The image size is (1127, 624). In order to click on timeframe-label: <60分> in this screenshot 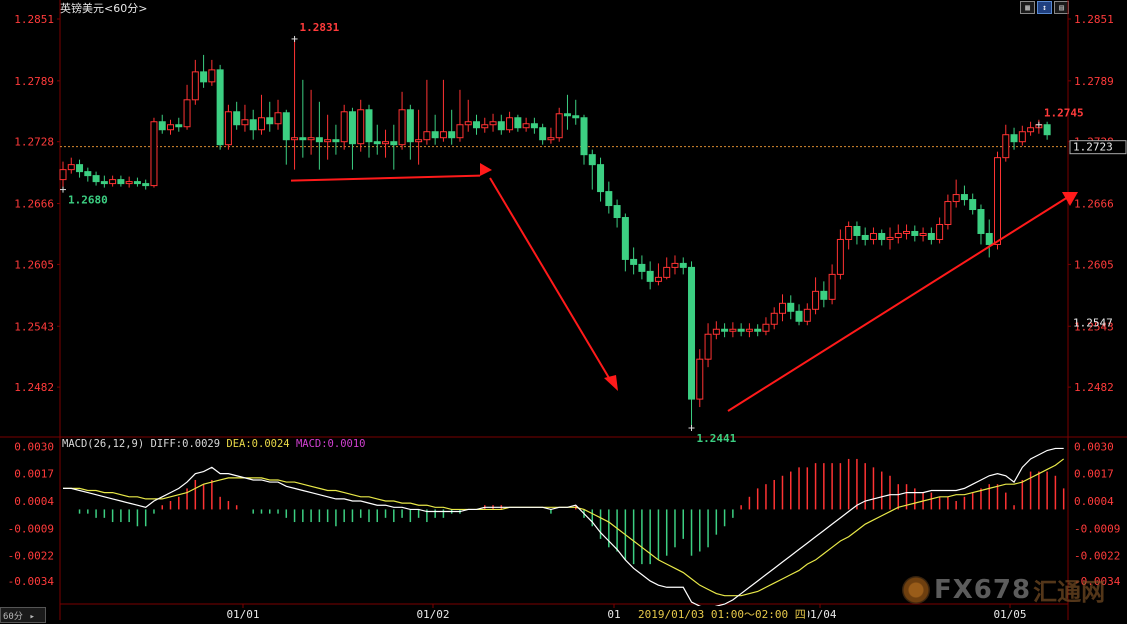, I will do `click(126, 8)`.